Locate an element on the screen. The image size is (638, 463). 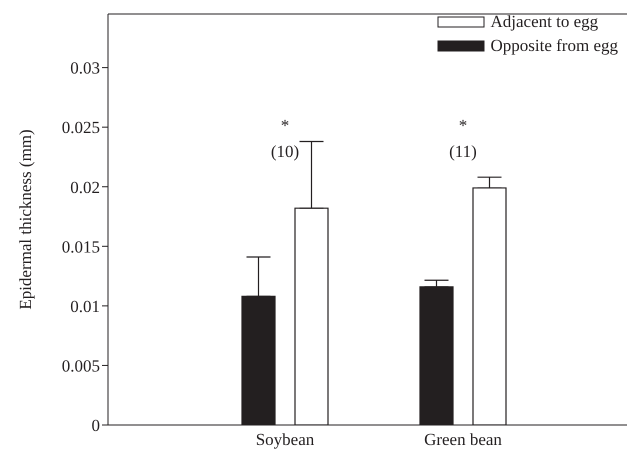
annotation: (11) is located at coordinates (463, 152).